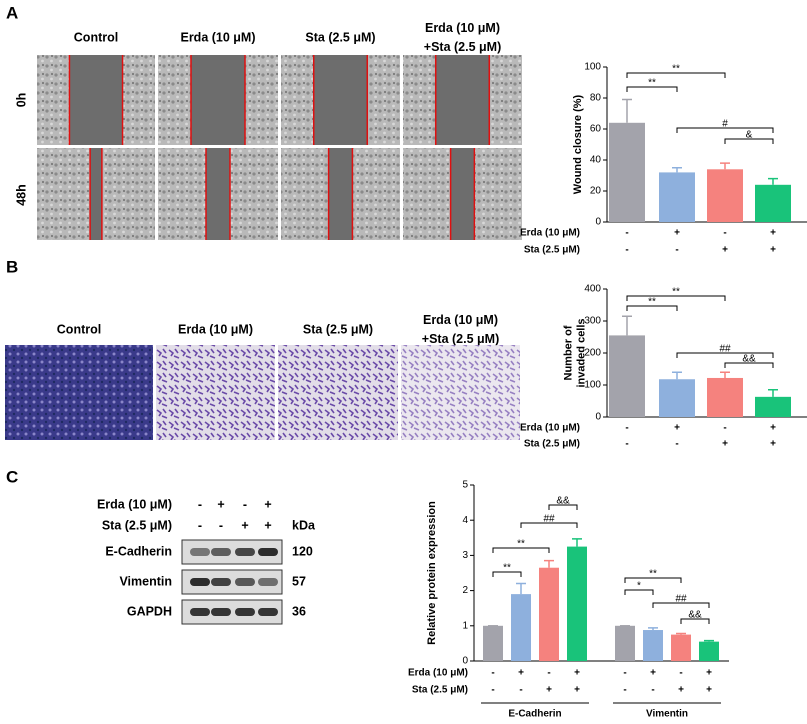  What do you see at coordinates (592, 321) in the screenshot?
I see `y-tick-label: 300` at bounding box center [592, 321].